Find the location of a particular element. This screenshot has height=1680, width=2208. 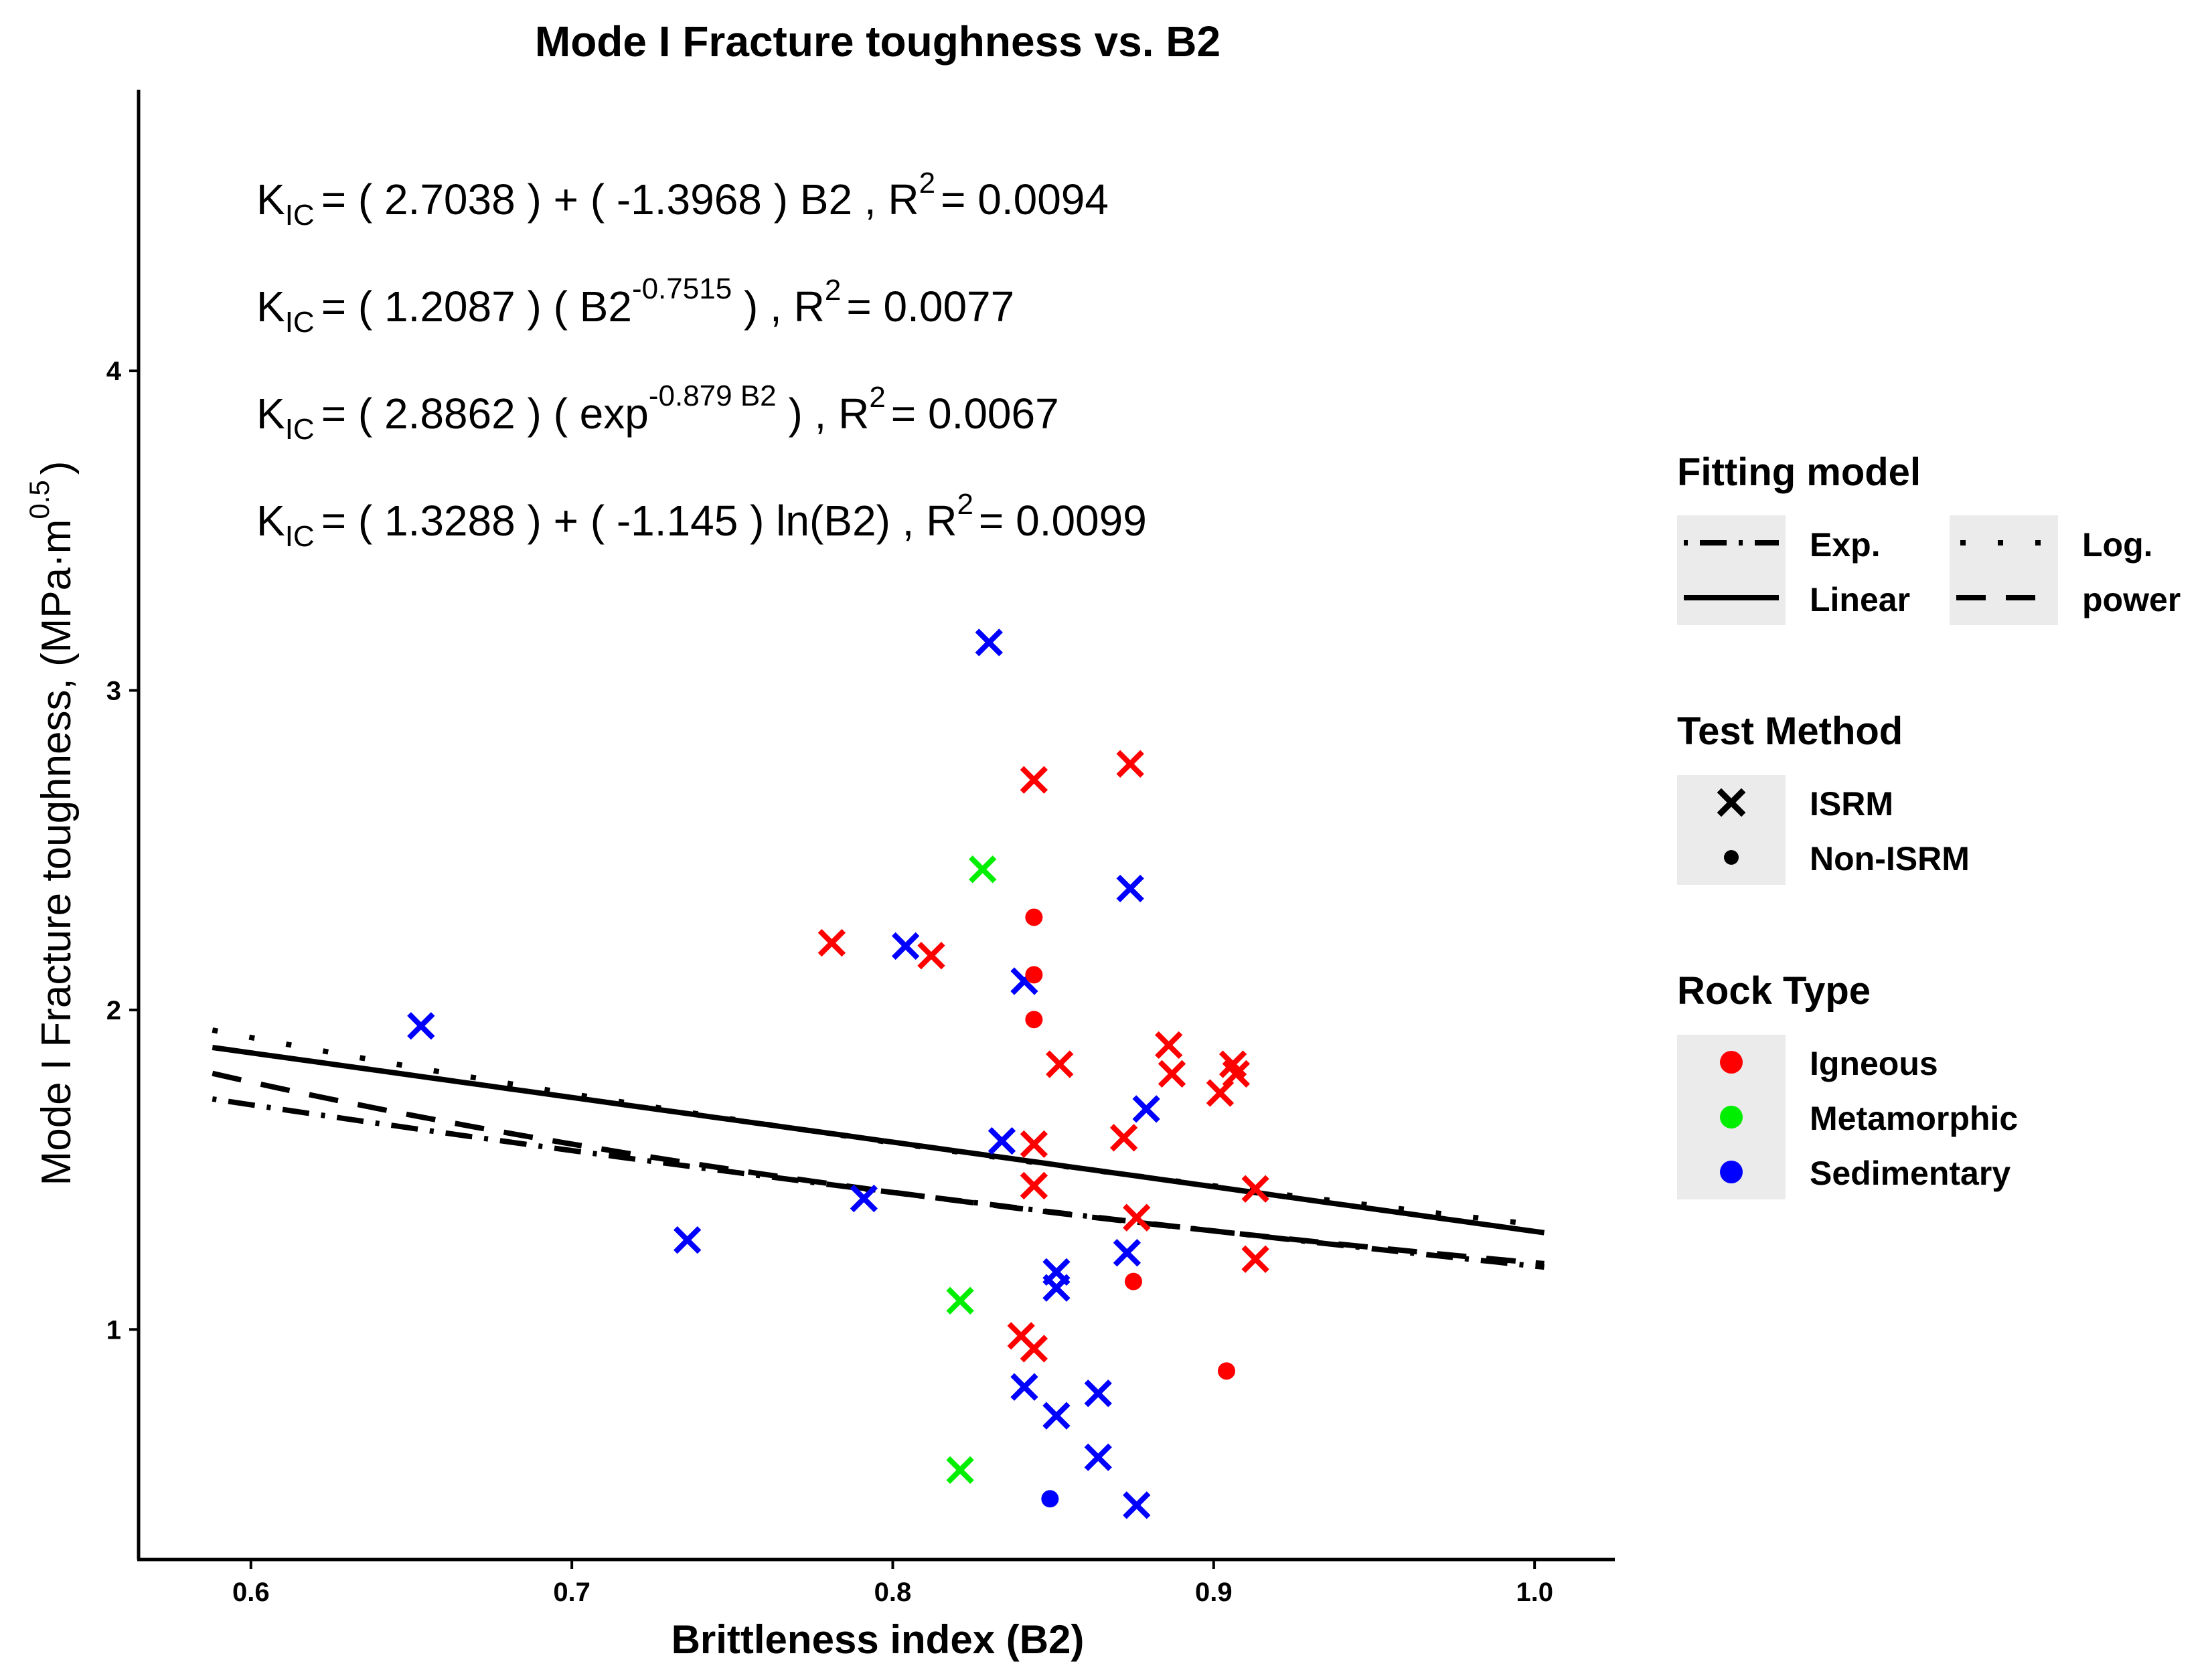

y-tick-label: 4 is located at coordinates (114, 371).